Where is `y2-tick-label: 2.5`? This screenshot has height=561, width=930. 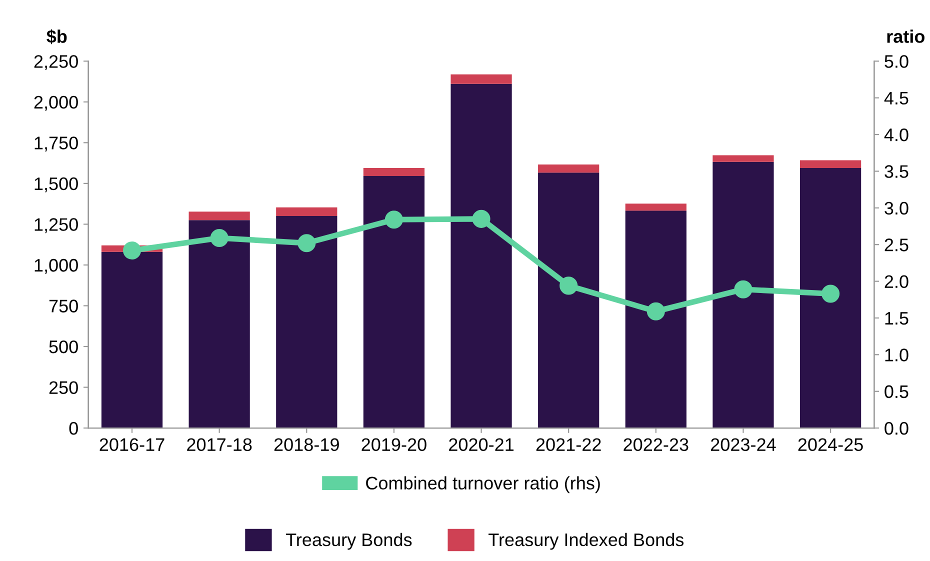
y2-tick-label: 2.5 is located at coordinates (896, 245).